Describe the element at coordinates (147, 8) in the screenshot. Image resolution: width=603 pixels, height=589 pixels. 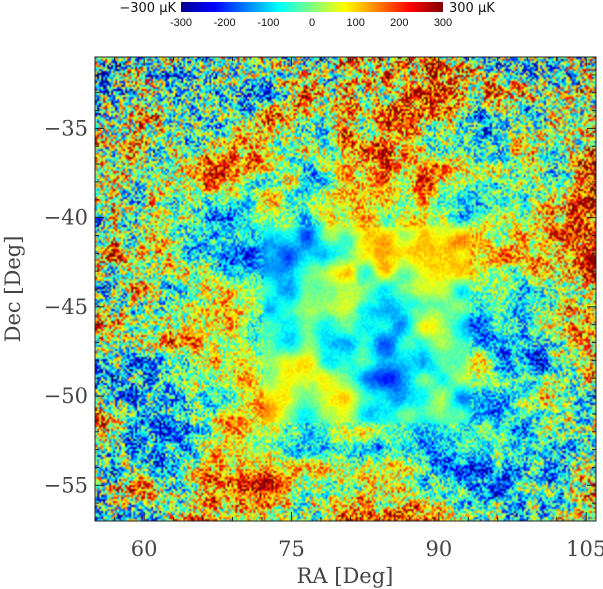
I see `colorbar-min-label: −300 μK` at that location.